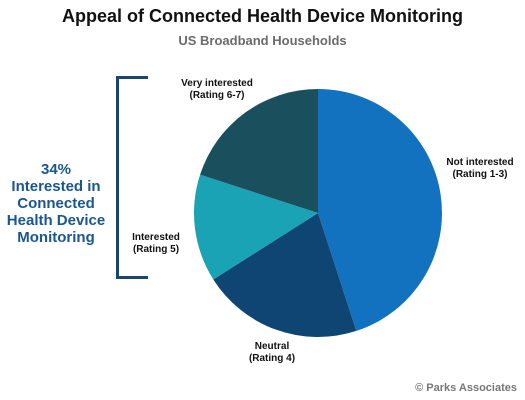  I want to click on slice-label-line: (Rating 4), so click(272, 358).